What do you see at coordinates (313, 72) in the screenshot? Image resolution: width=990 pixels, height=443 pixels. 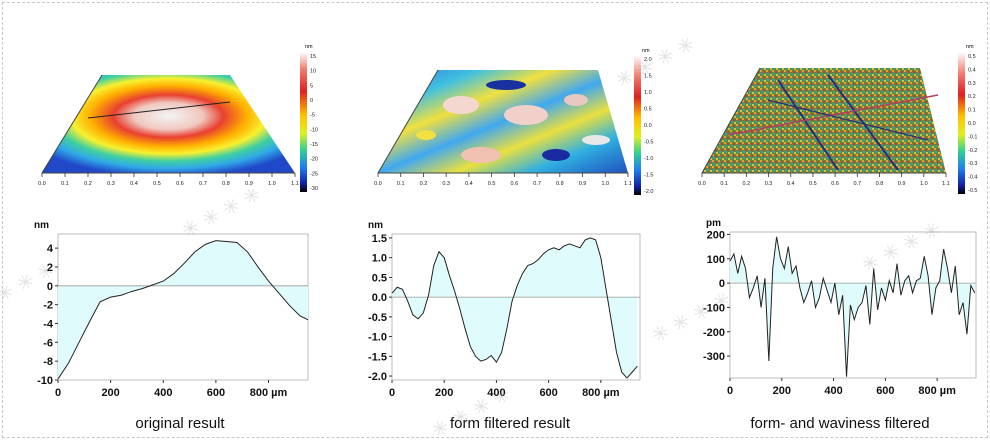 I see `color-scale-tick-label: 10` at bounding box center [313, 72].